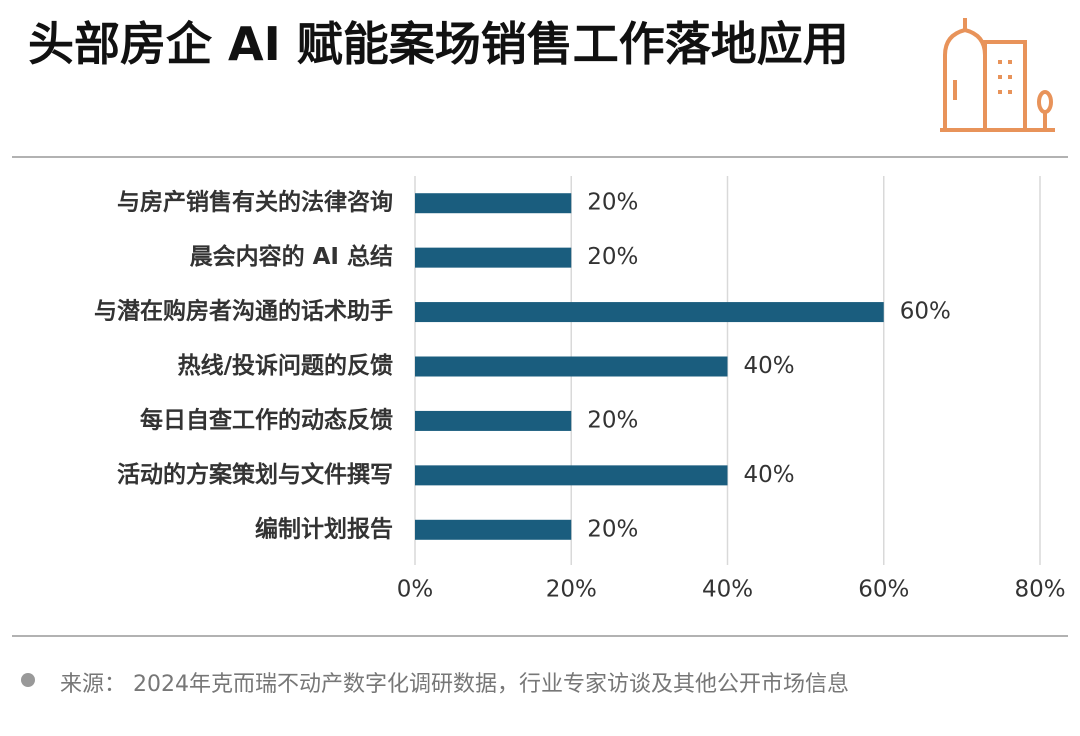  What do you see at coordinates (255, 202) in the screenshot?
I see `category-label: 与房产销售有关的法律咨询` at bounding box center [255, 202].